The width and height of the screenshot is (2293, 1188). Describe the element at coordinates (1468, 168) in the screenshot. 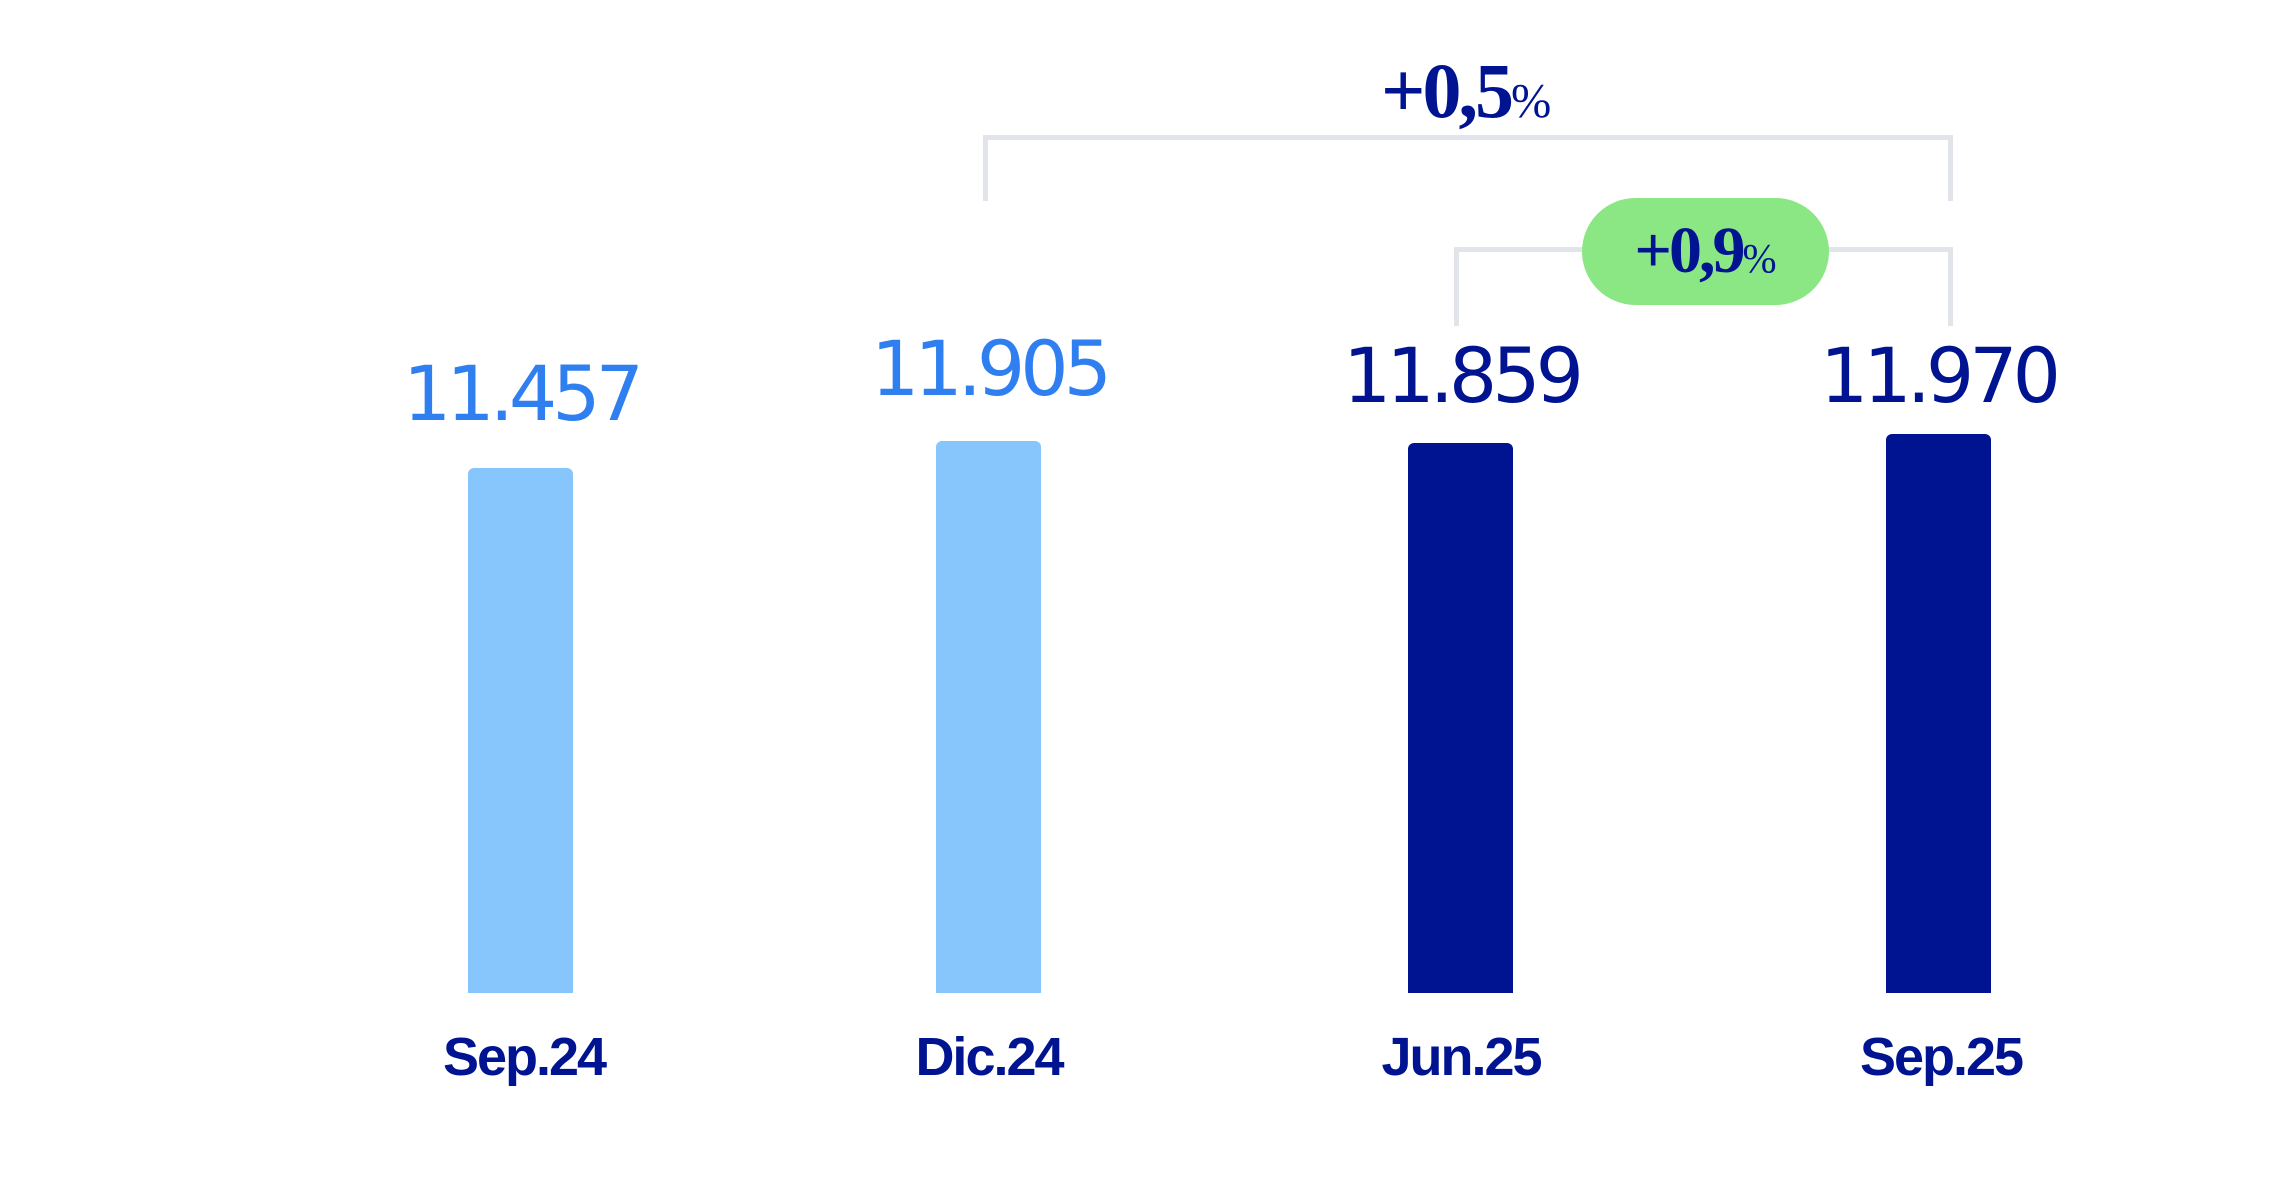

I see `bracket-ytd` at that location.